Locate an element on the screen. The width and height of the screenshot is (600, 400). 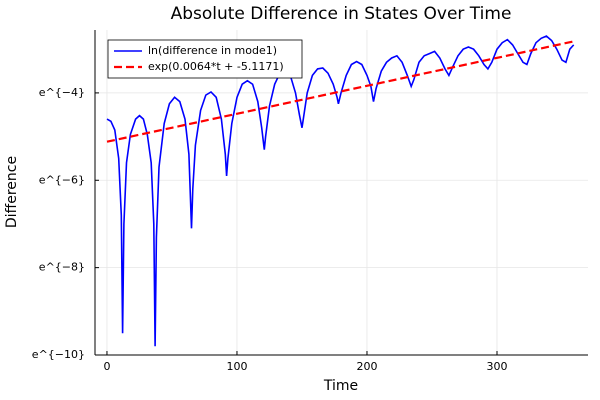
legend-label: ln(difference in mode1) is located at coordinates (212, 50).